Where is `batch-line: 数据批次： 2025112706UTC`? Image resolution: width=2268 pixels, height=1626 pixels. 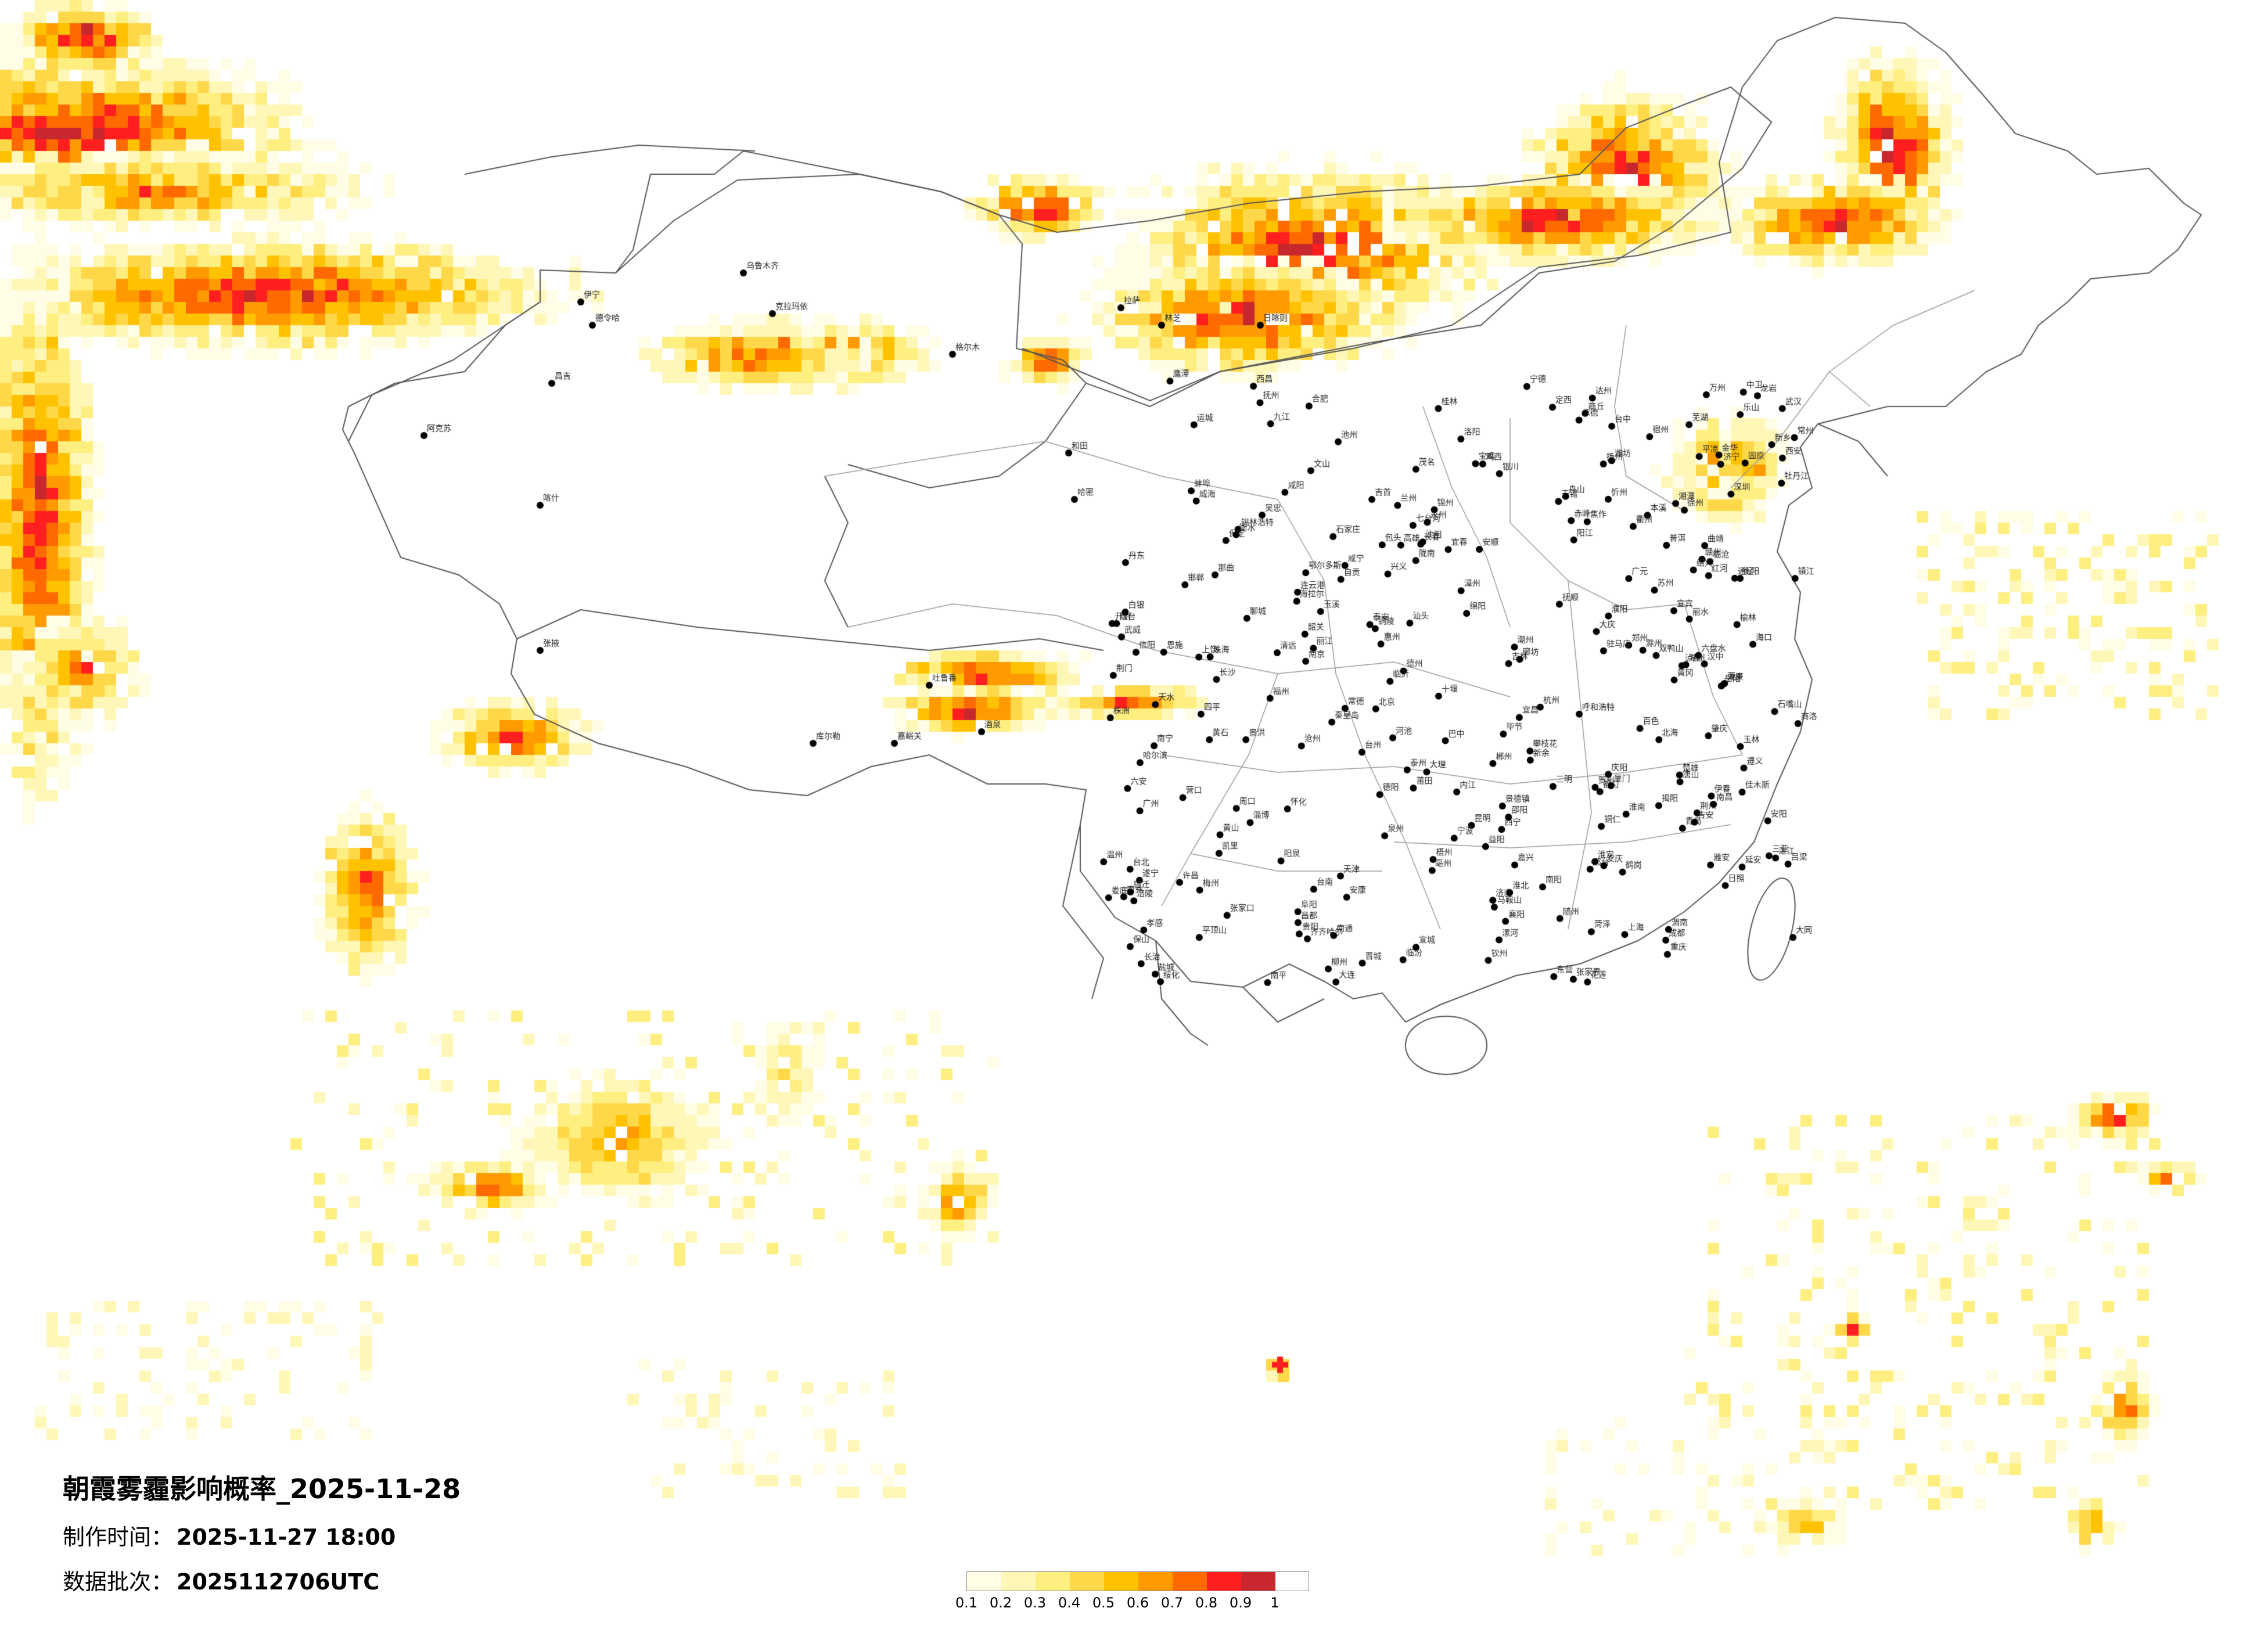
batch-line: 数据批次： 2025112706UTC is located at coordinates (262, 1580).